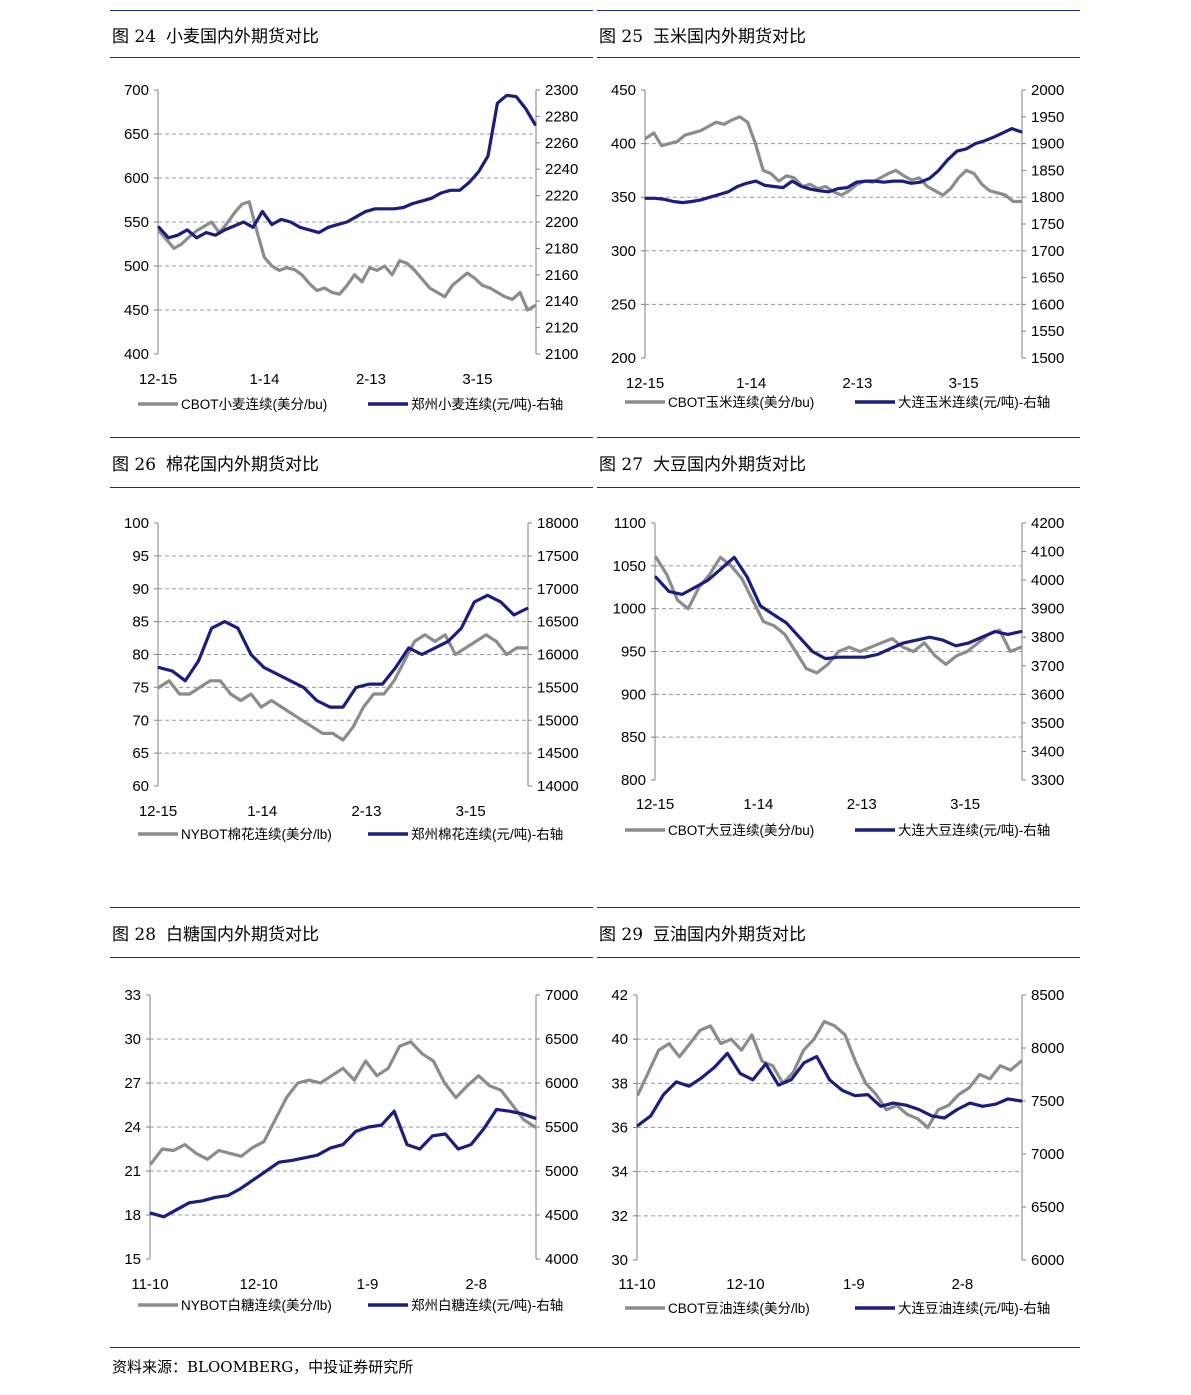 Image resolution: width=1191 pixels, height=1395 pixels. What do you see at coordinates (134, 465) in the screenshot?
I see `figure-number: 图 26` at bounding box center [134, 465].